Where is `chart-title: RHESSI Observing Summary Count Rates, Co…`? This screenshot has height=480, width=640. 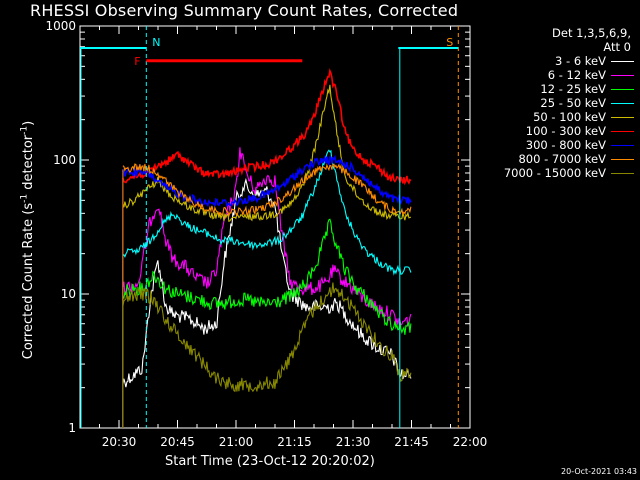 chart-title: RHESSI Observing Summary Count Rates, Co… is located at coordinates (244, 10).